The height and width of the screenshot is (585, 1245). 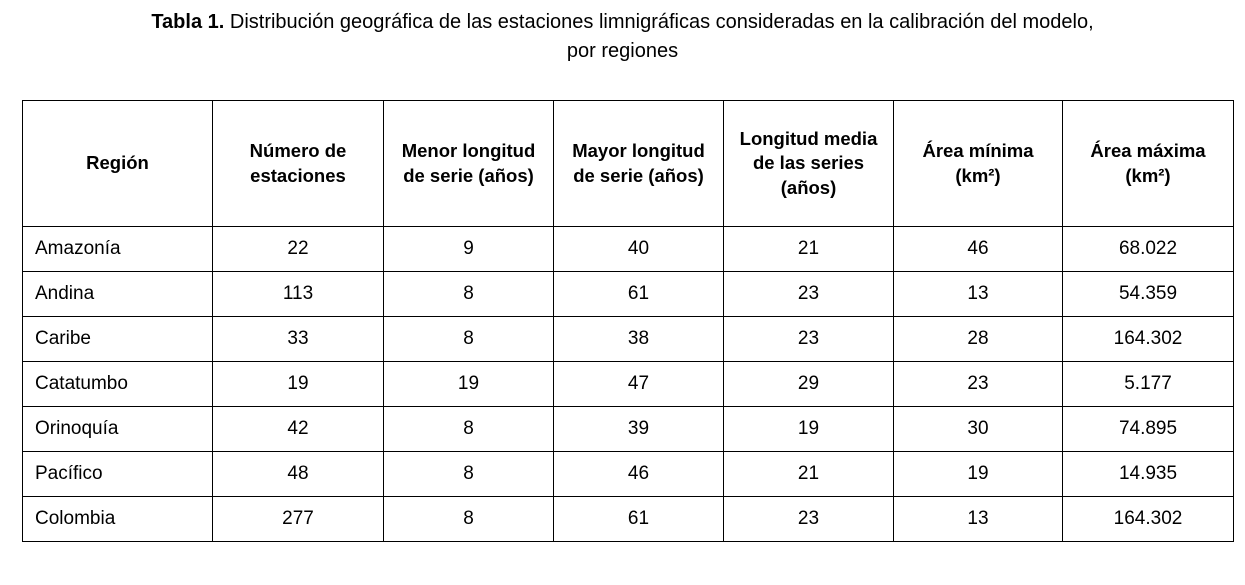 I want to click on table-row: Colombia 277 8 61 23 13 164.302, so click(x=628, y=519).